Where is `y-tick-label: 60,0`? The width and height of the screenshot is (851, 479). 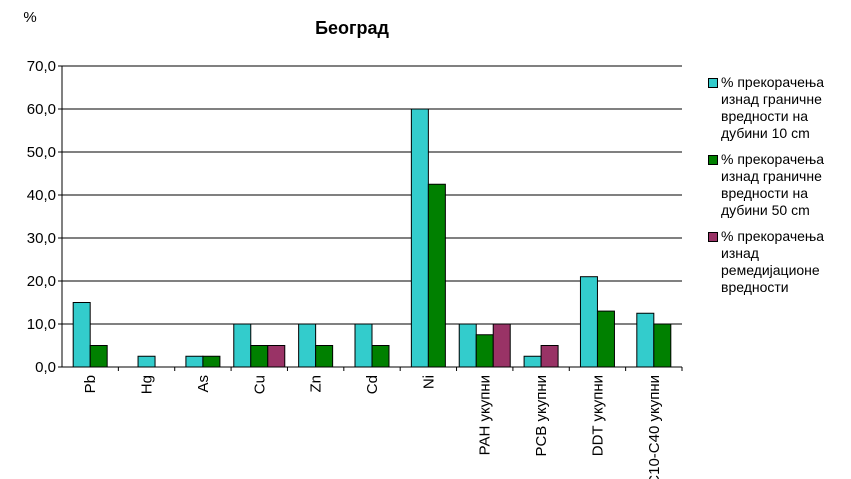 y-tick-label: 60,0 is located at coordinates (41, 109).